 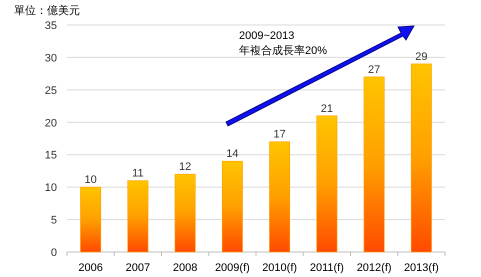 What do you see at coordinates (326, 108) in the screenshot?
I see `data-label: 21` at bounding box center [326, 108].